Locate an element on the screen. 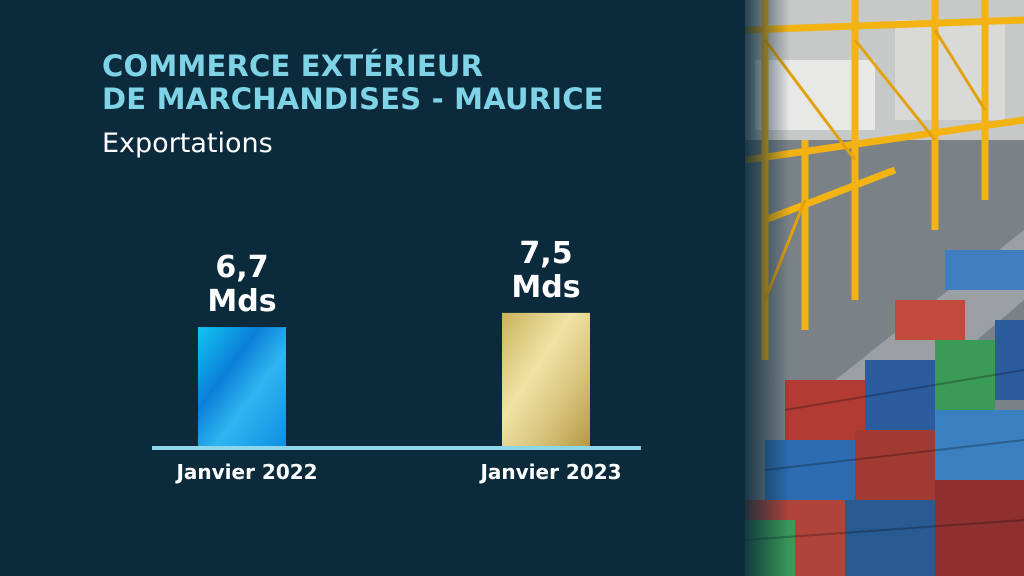 Image resolution: width=1024 pixels, height=576 pixels. bar-value-label-2-line2: Mds is located at coordinates (545, 287).